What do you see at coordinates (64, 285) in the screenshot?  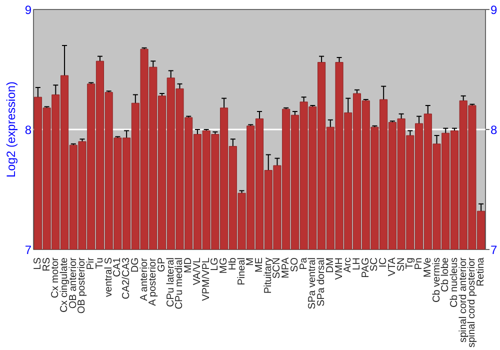 I see `x-tick-label: Cx cingulate` at bounding box center [64, 285].